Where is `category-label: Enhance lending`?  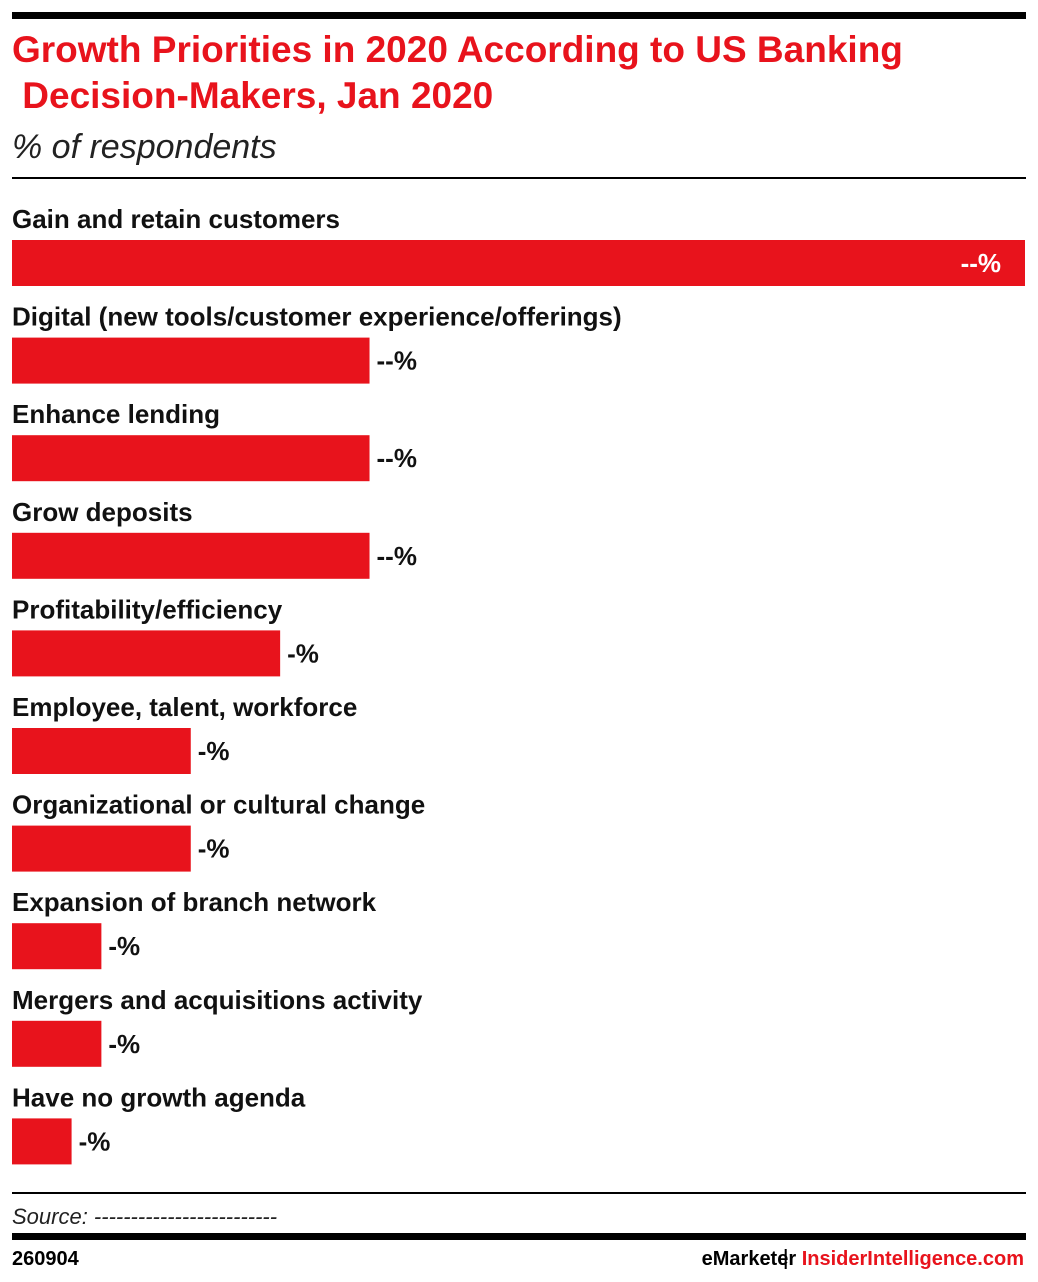
category-label: Enhance lending is located at coordinates (116, 414).